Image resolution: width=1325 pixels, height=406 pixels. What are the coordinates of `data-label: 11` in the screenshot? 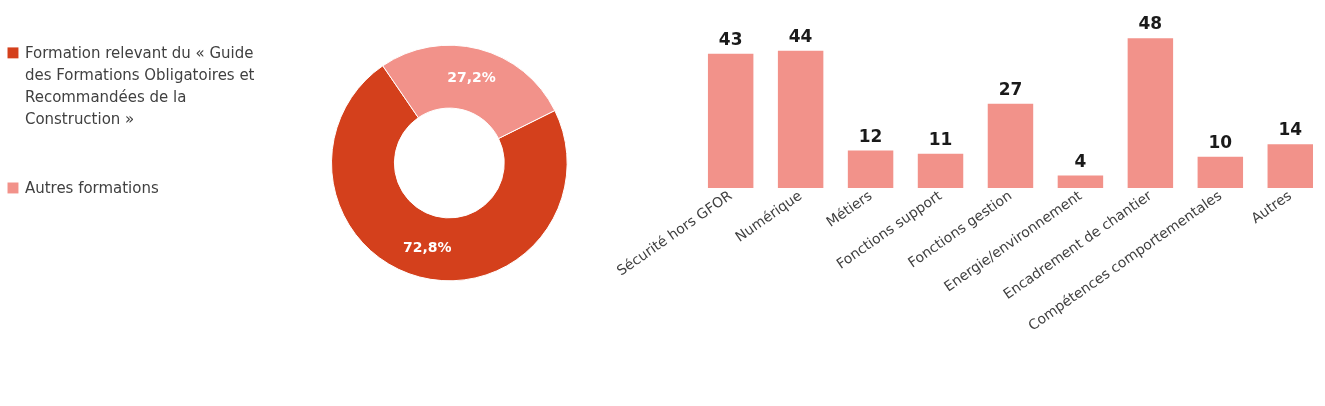 It's located at (940, 138).